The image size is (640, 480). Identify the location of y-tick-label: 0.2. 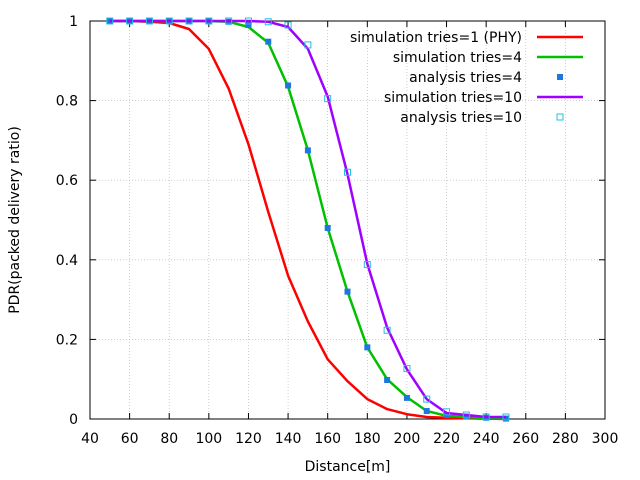
(67, 340).